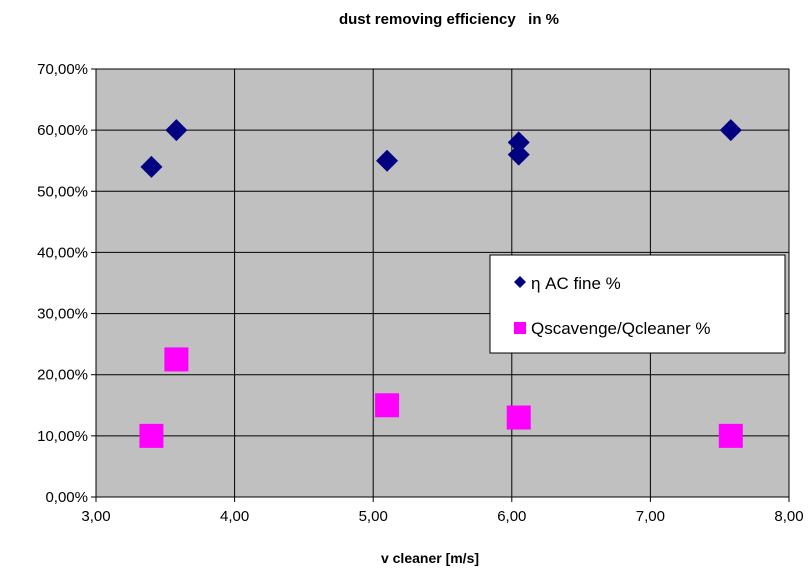 The height and width of the screenshot is (575, 811). What do you see at coordinates (511, 516) in the screenshot?
I see `x-tick-label: 6,00` at bounding box center [511, 516].